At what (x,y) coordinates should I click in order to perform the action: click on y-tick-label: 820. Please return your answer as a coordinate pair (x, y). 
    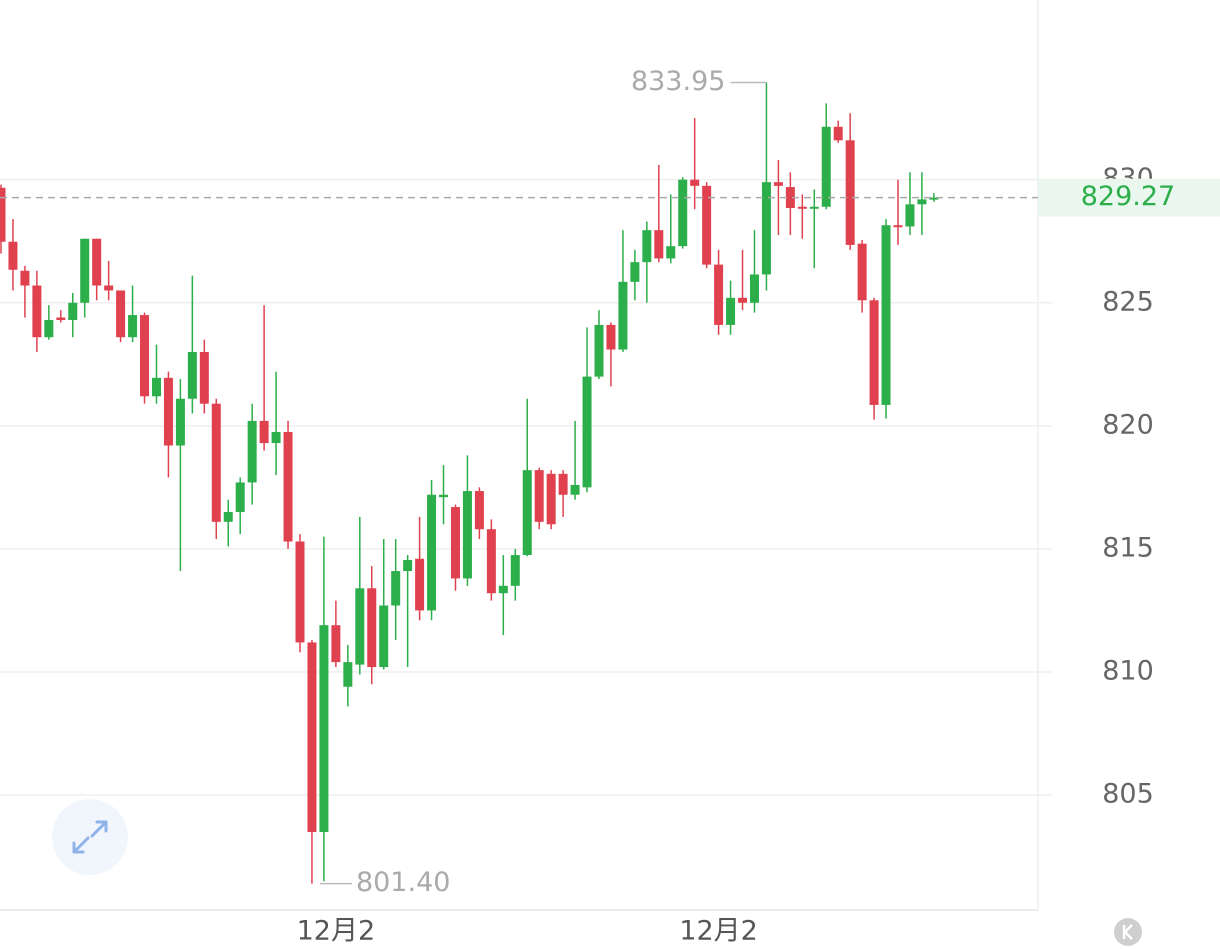
    Looking at the image, I should click on (1128, 424).